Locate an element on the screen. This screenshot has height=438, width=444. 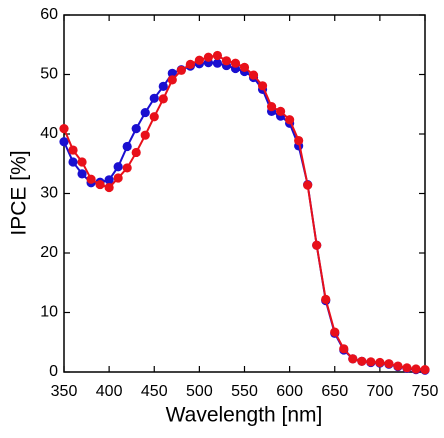
x-tick-label: 750 is located at coordinates (425, 391).